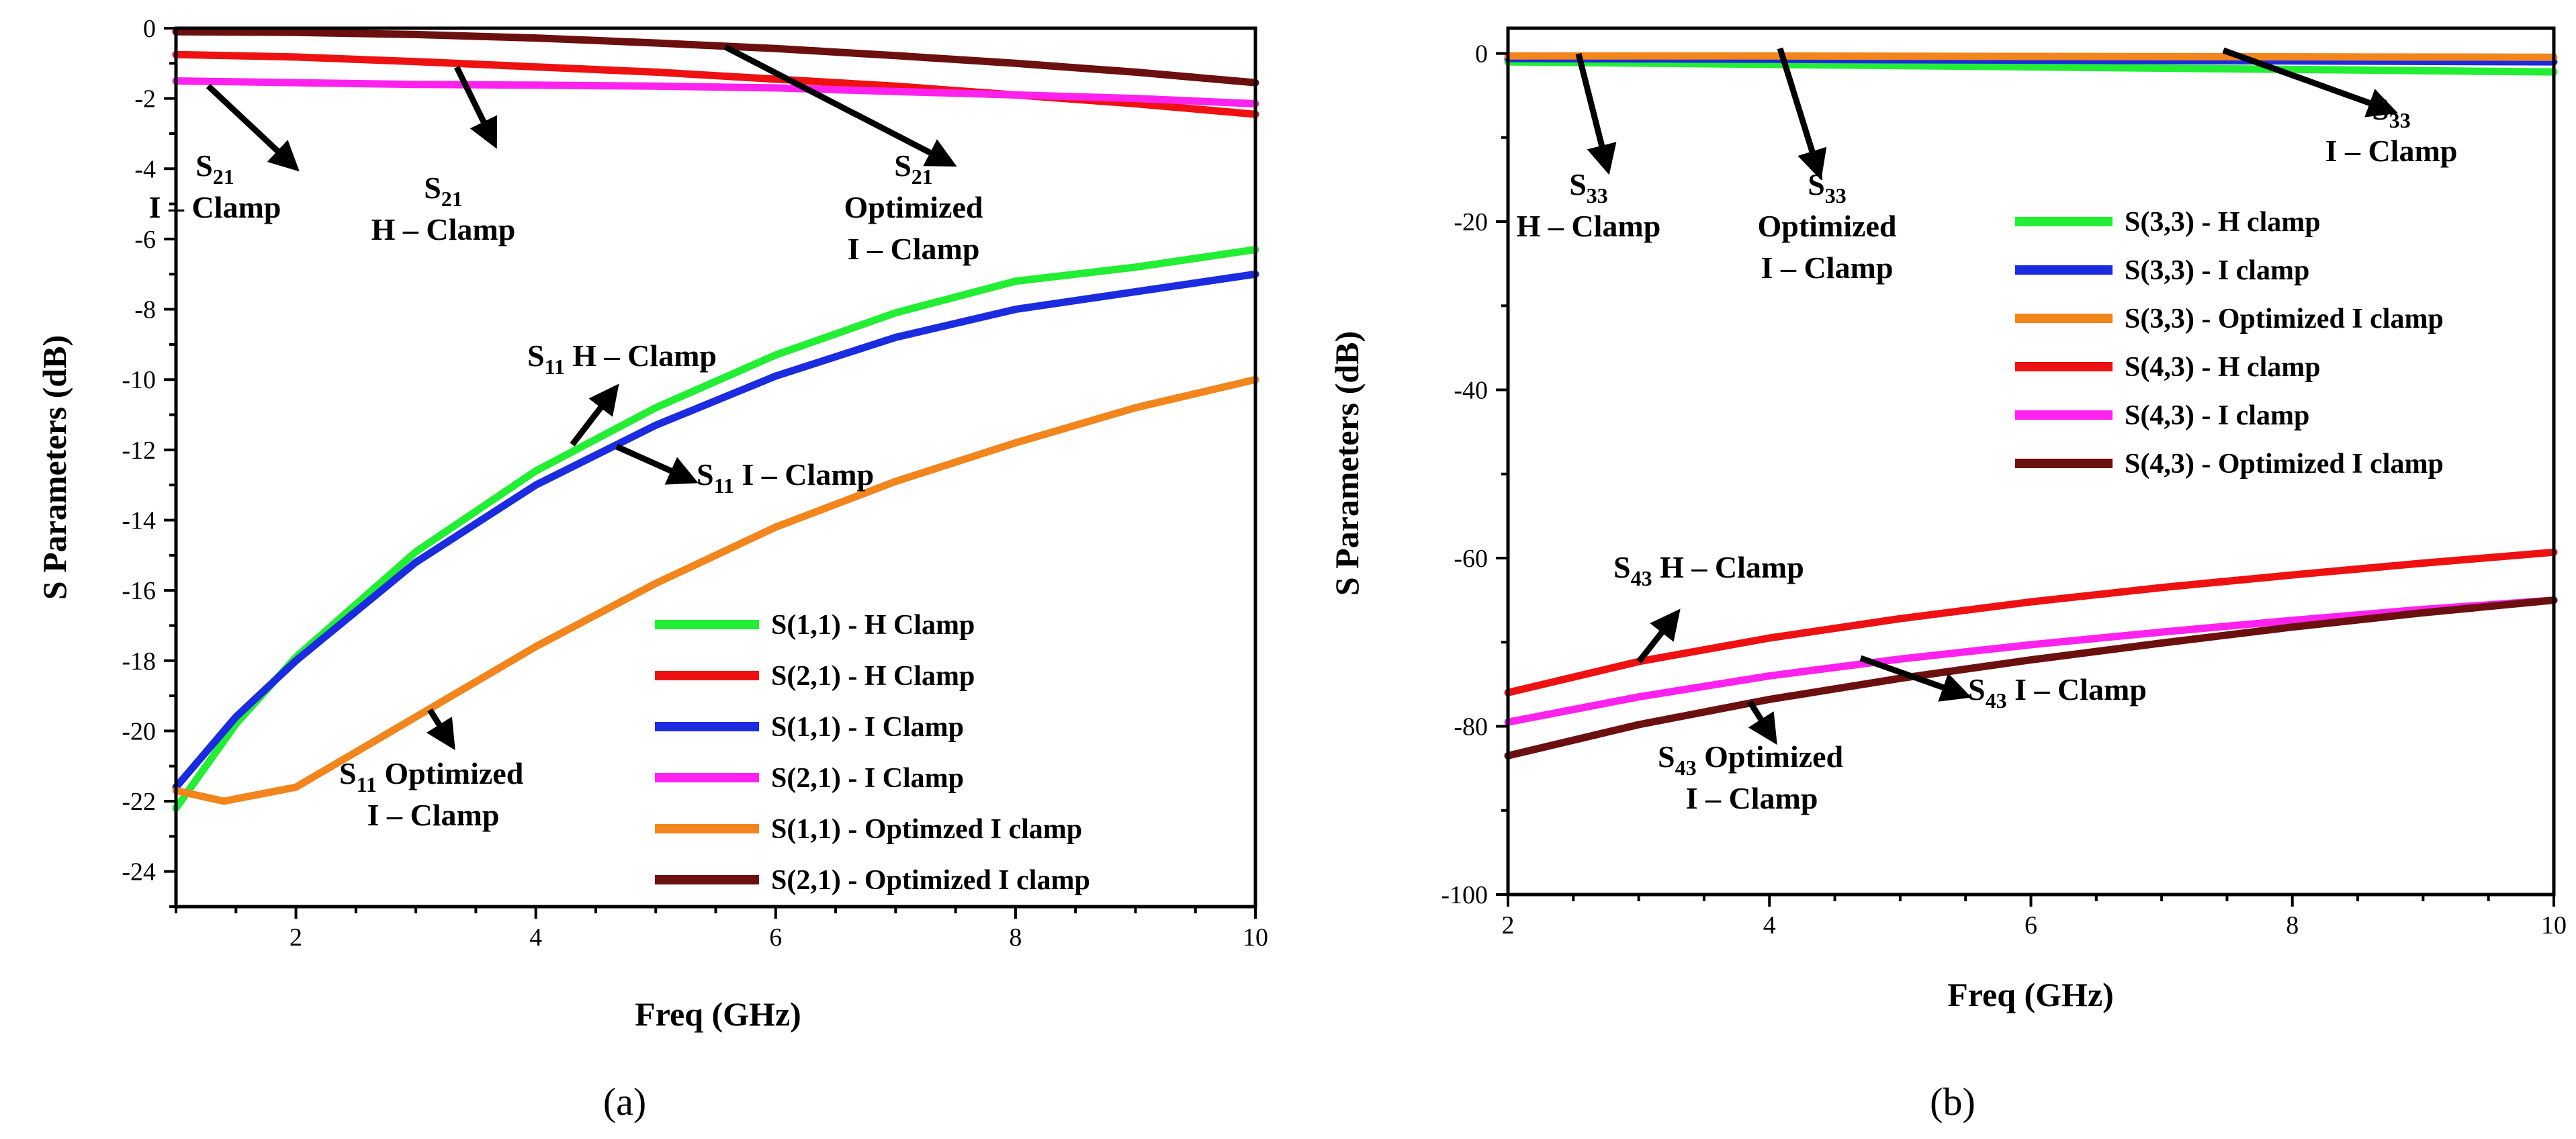 The image size is (2576, 1139). What do you see at coordinates (145, 310) in the screenshot?
I see `y-tick-label: -8` at bounding box center [145, 310].